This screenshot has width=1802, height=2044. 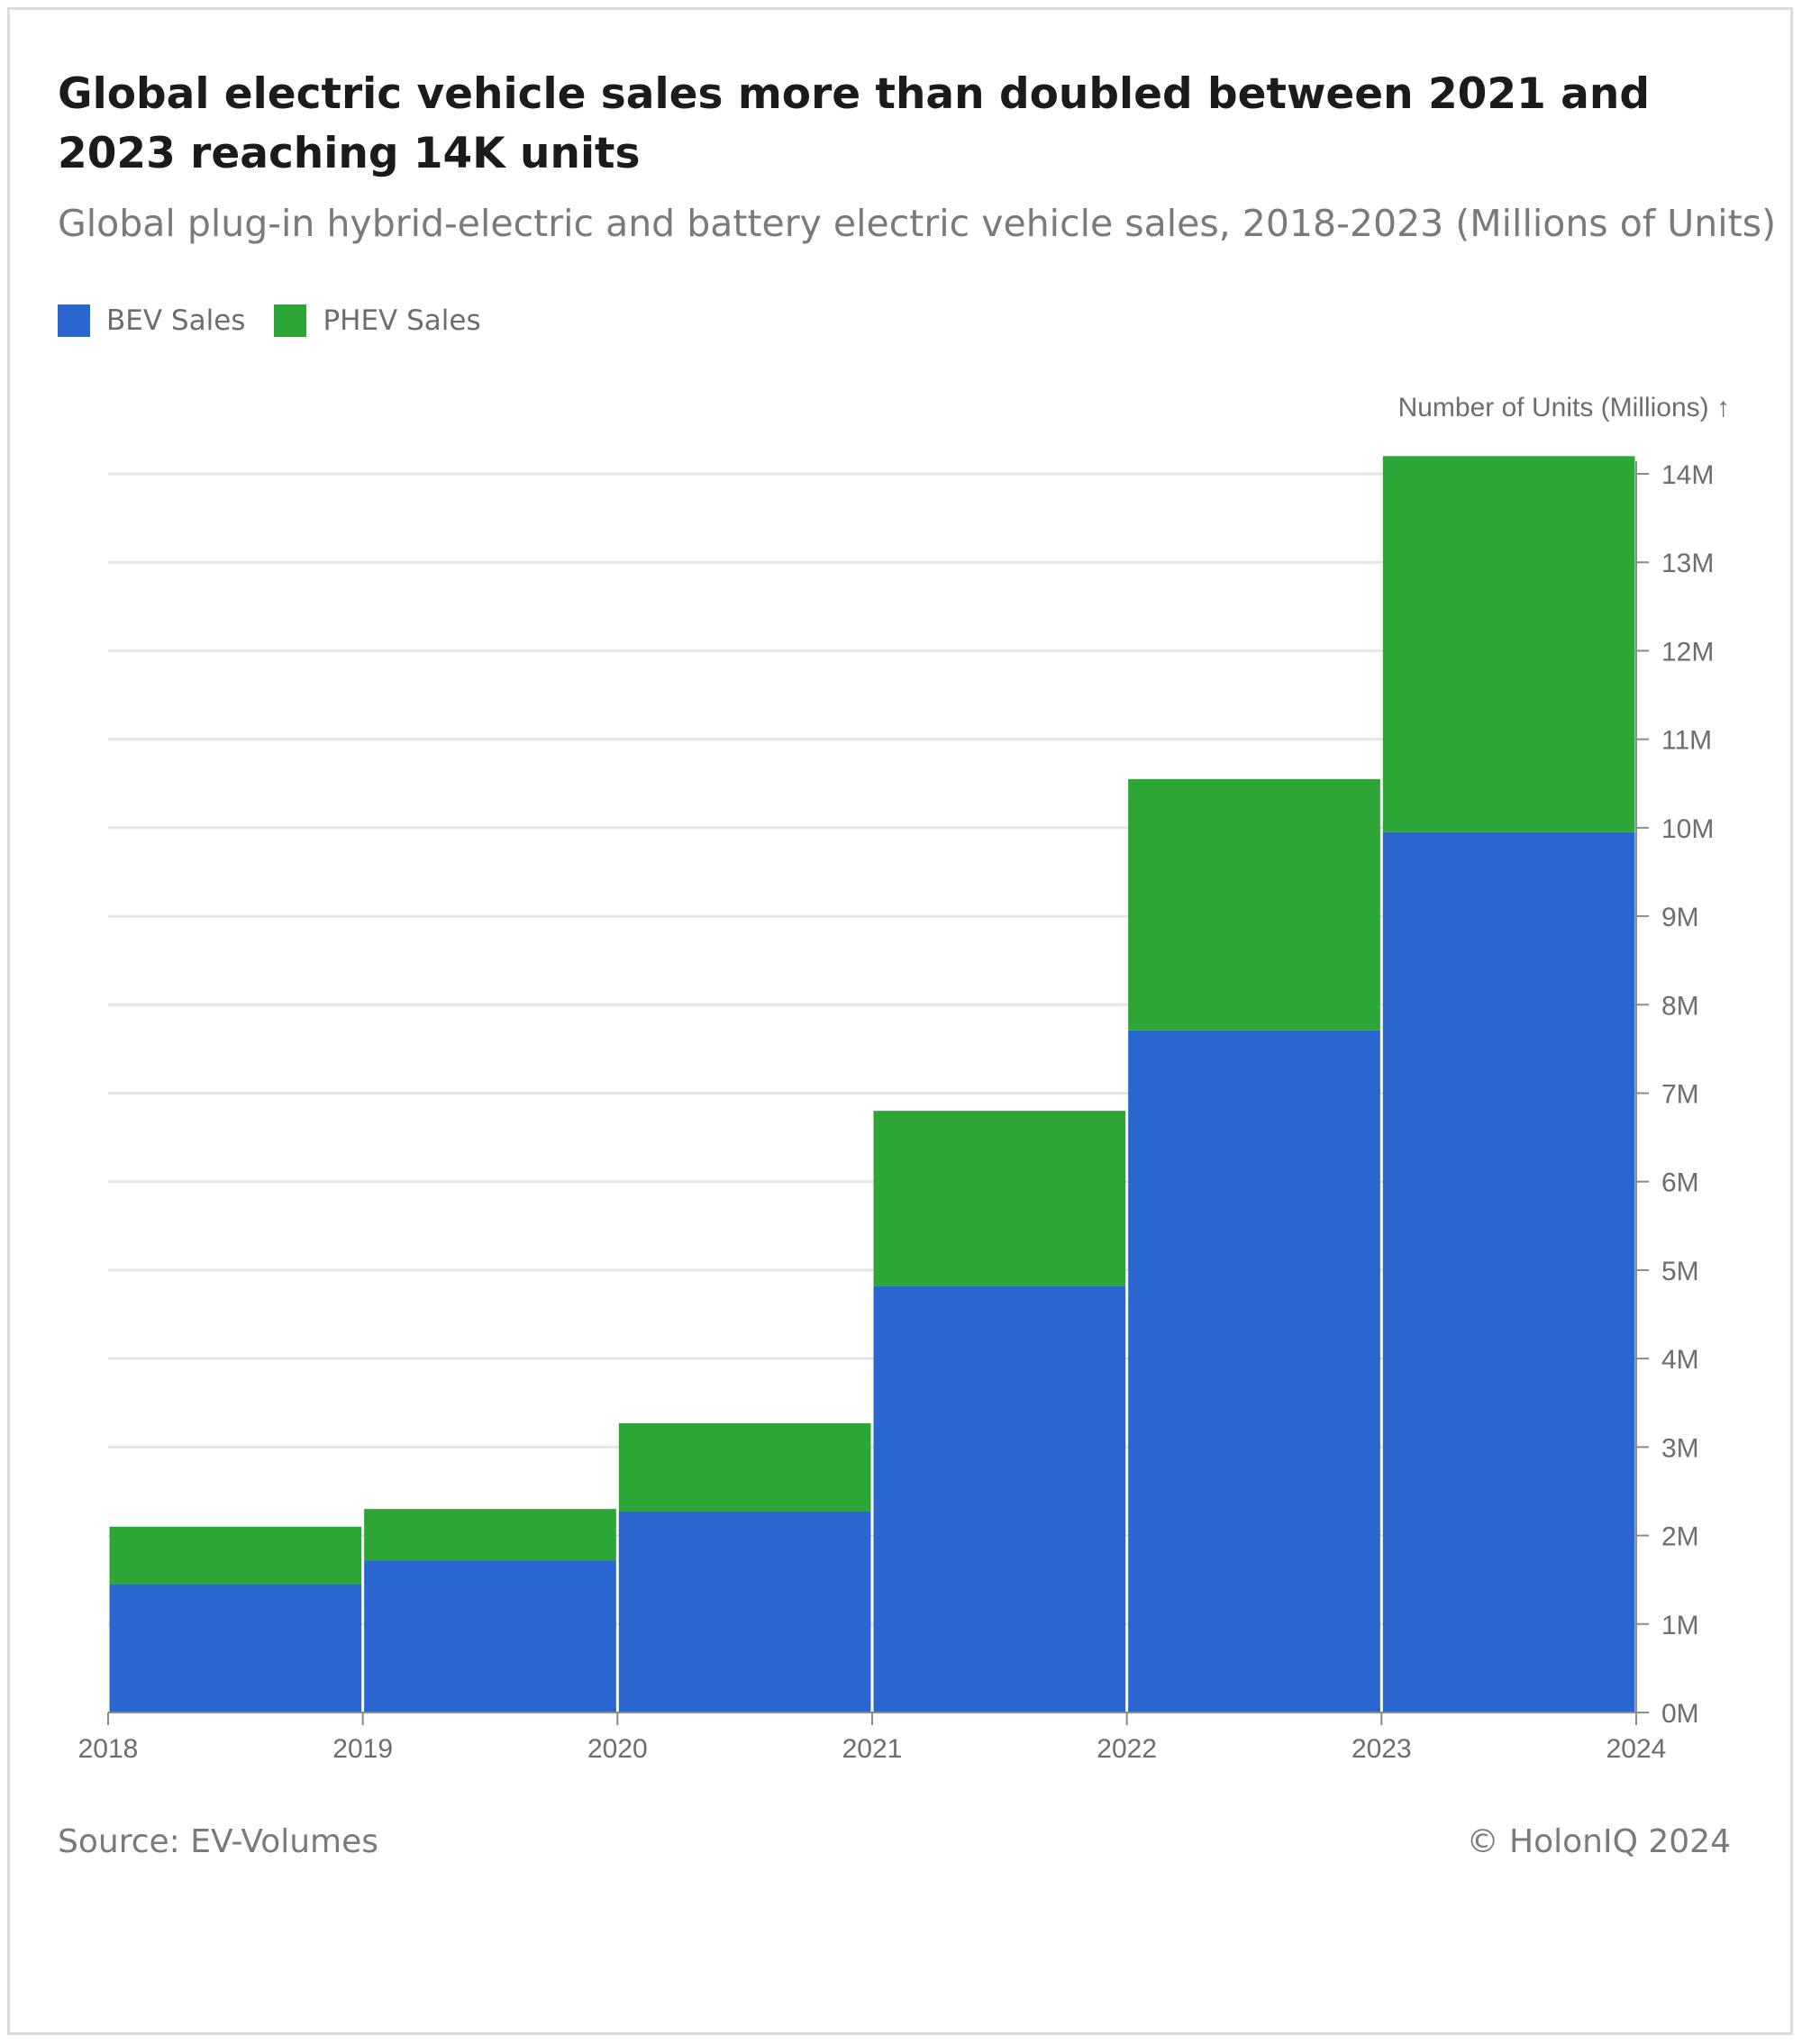 What do you see at coordinates (1687, 652) in the screenshot?
I see `y-tick-label: 12M` at bounding box center [1687, 652].